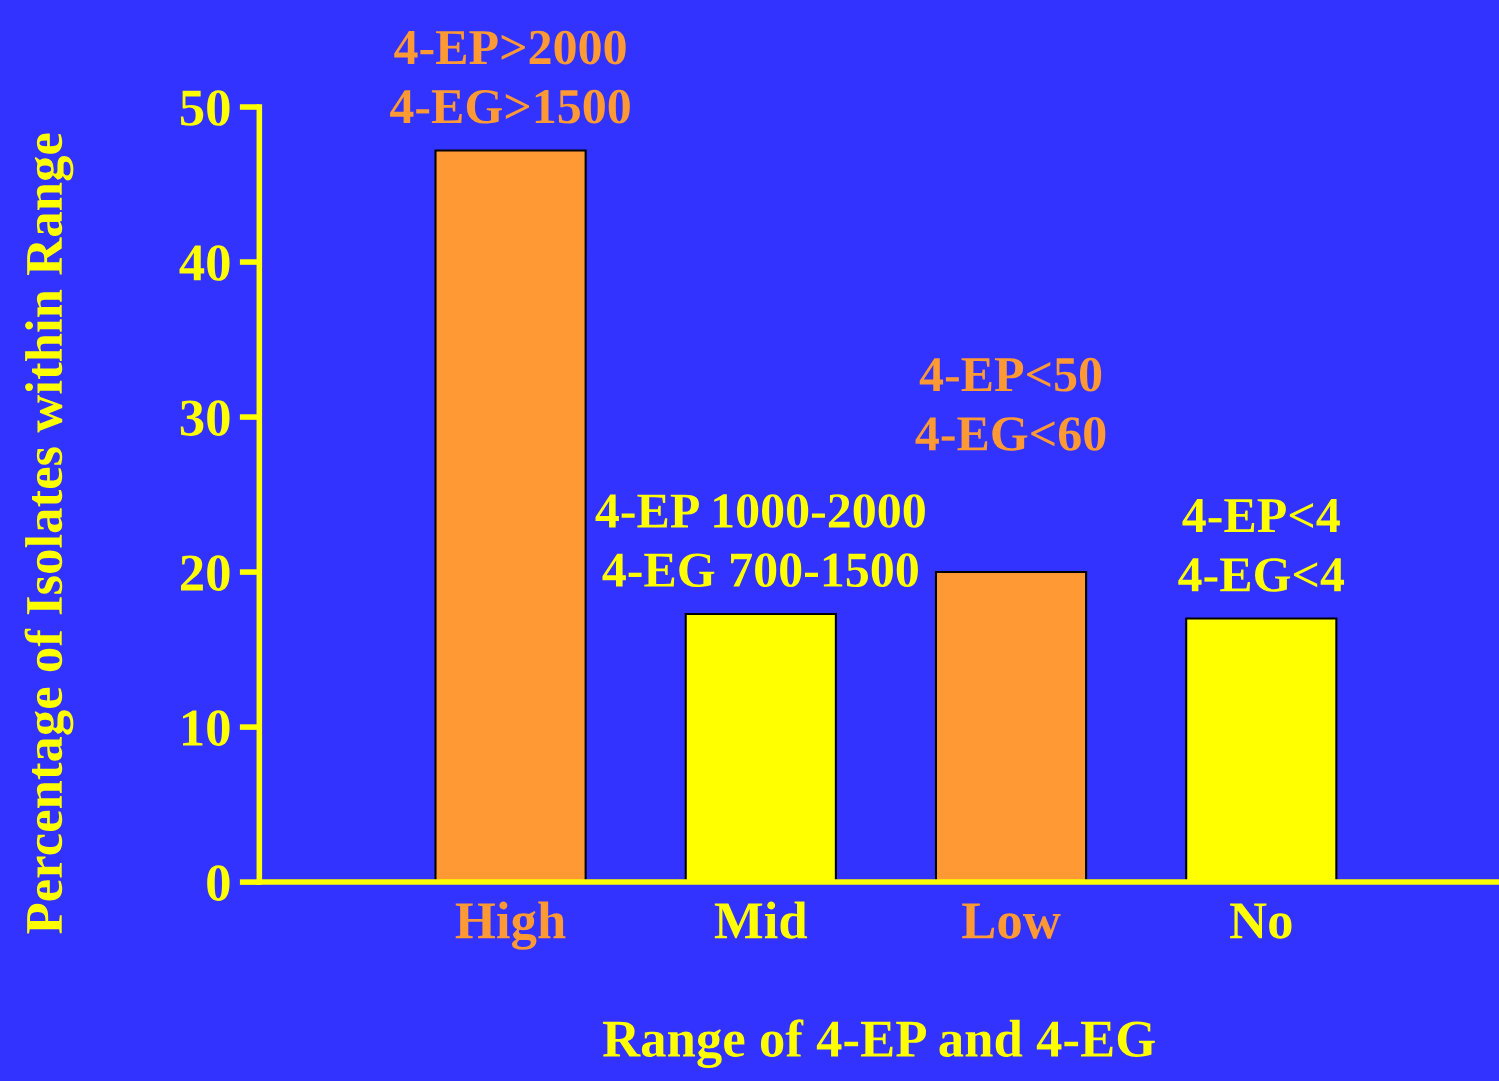  What do you see at coordinates (1010, 404) in the screenshot?
I see `annotation: 4-EP<50 4-EG<60` at bounding box center [1010, 404].